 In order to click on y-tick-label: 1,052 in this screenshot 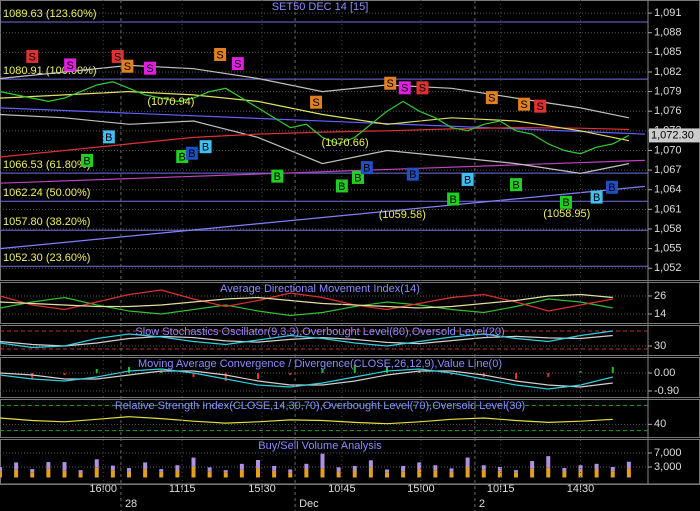, I will do `click(668, 268)`.